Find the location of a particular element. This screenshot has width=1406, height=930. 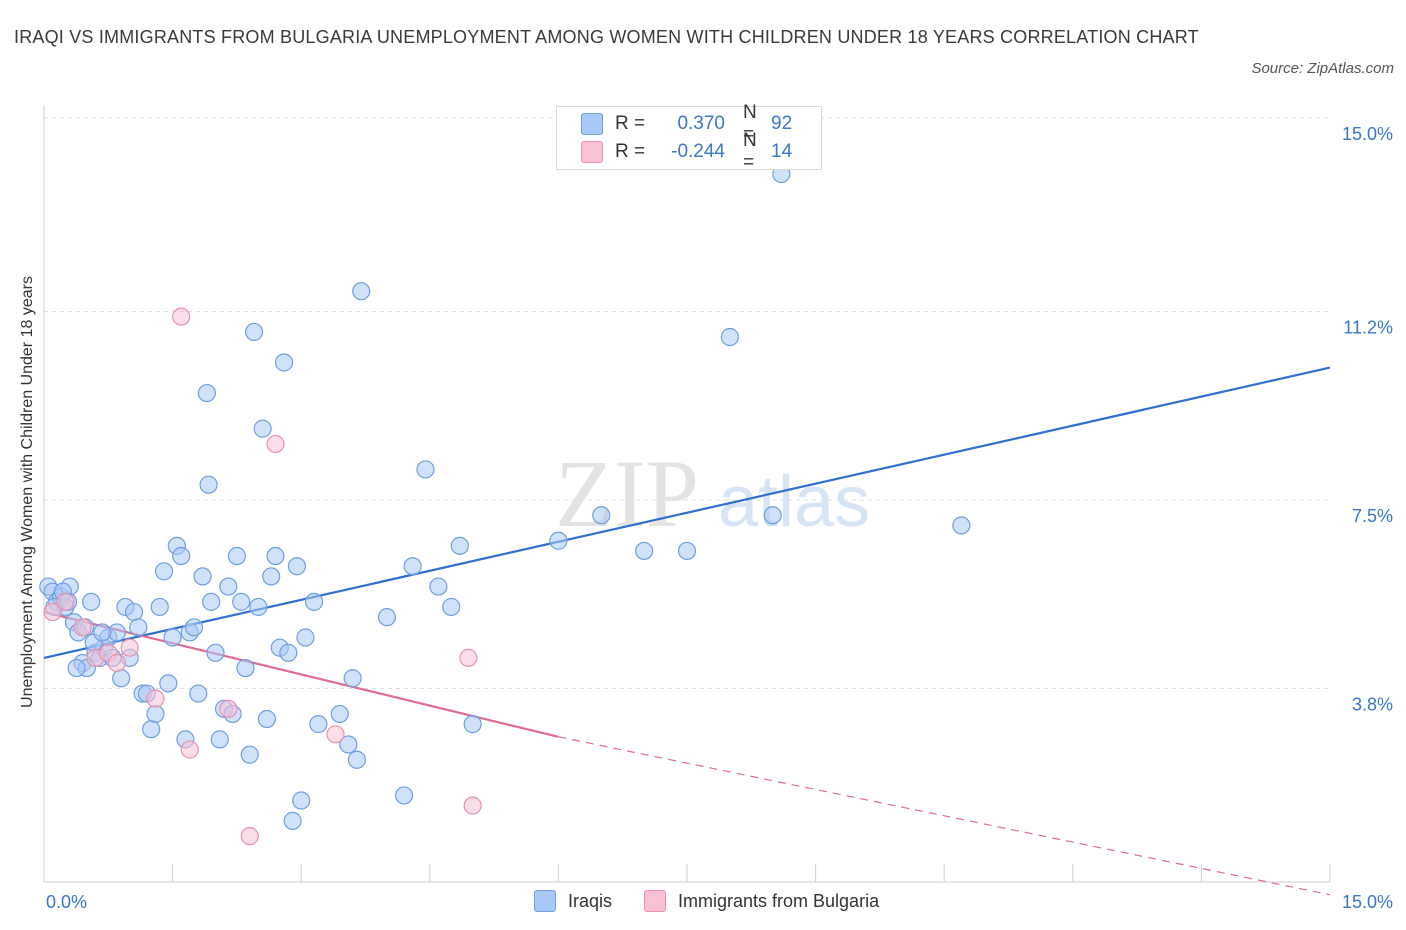

watermark-zip: ZIP is located at coordinates (627, 493).